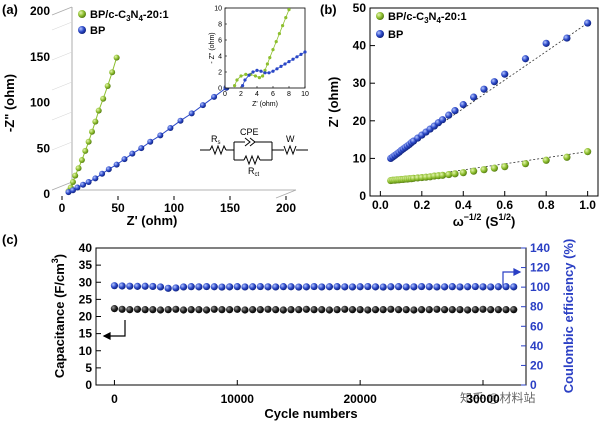  Describe the element at coordinates (218, 9) in the screenshot. I see `inset-ytick-label: 10` at that location.